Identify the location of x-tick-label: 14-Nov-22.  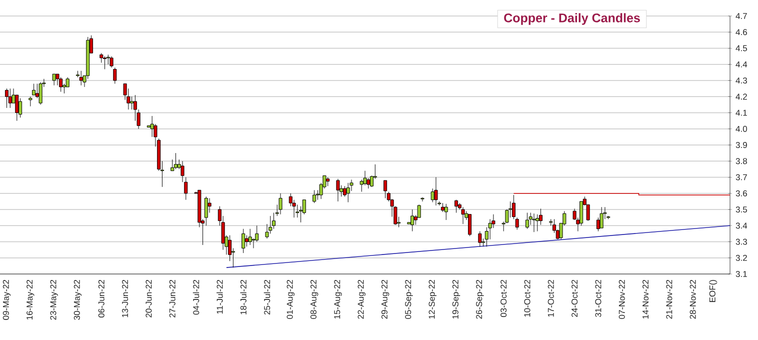
(645, 299).